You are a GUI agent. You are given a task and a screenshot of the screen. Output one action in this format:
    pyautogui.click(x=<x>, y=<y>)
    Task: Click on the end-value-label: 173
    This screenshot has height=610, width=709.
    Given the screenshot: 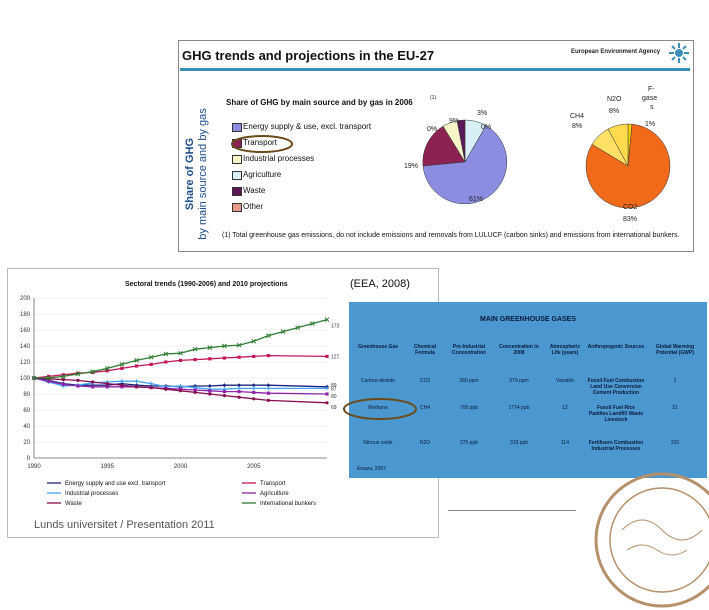 What is the action you would take?
    pyautogui.click(x=335, y=327)
    